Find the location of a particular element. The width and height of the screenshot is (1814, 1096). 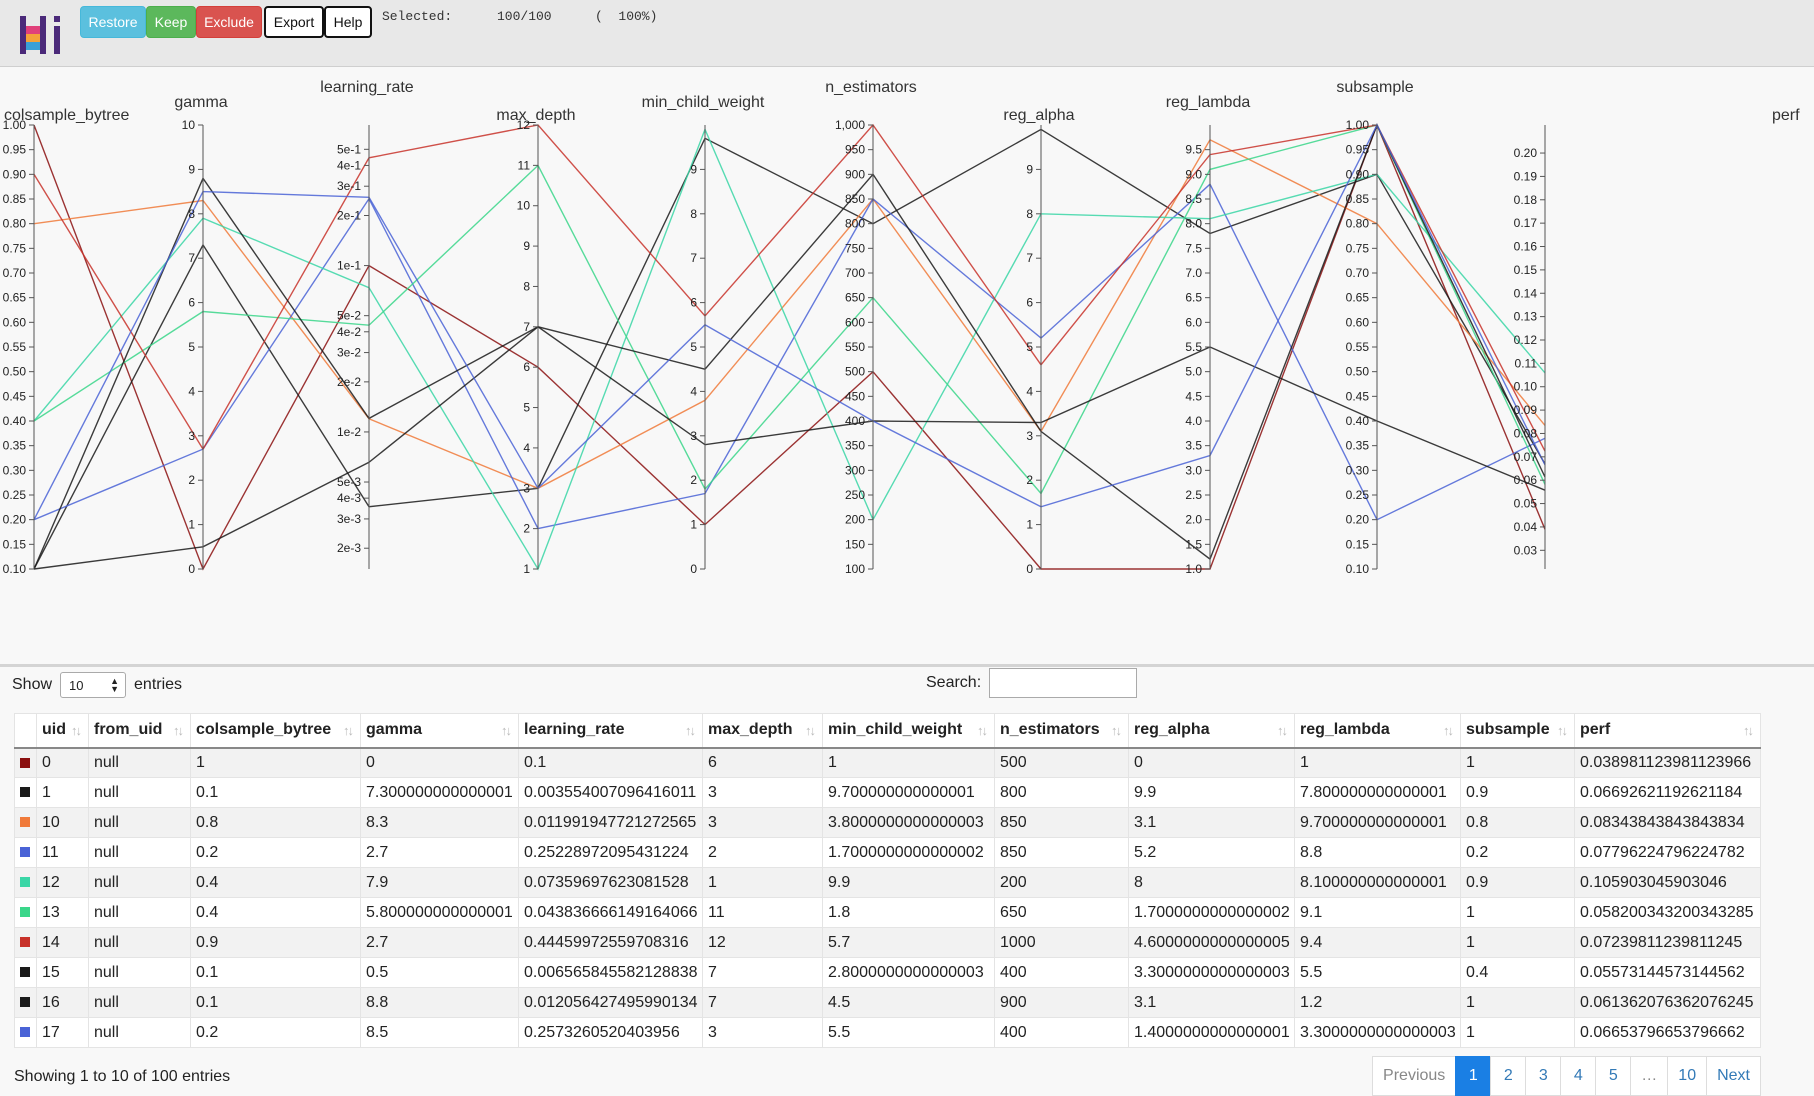

column-header-perf: perf ↑↓ is located at coordinates (1667, 731).